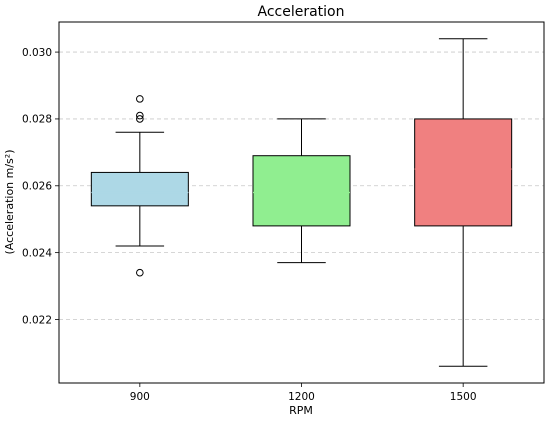  What do you see at coordinates (9, 202) in the screenshot?
I see `y-axis-label: (Acceleration m/s²)` at bounding box center [9, 202].